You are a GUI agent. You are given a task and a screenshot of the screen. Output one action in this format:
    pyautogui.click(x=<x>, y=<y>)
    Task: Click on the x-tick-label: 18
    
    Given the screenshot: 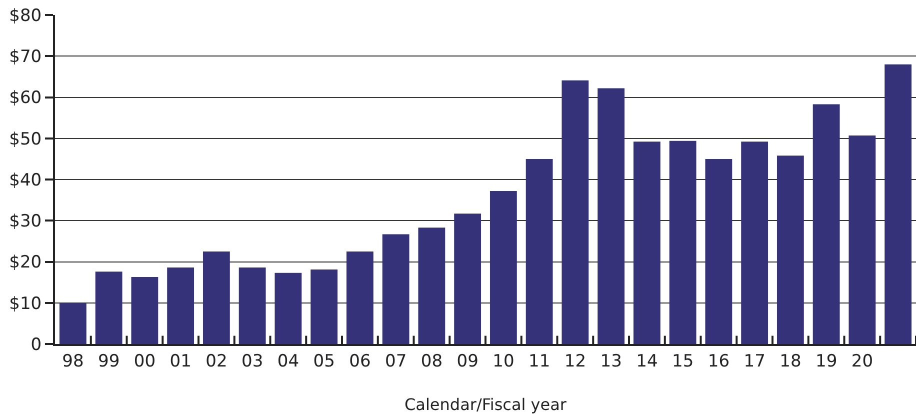 What is the action you would take?
    pyautogui.click(x=791, y=361)
    